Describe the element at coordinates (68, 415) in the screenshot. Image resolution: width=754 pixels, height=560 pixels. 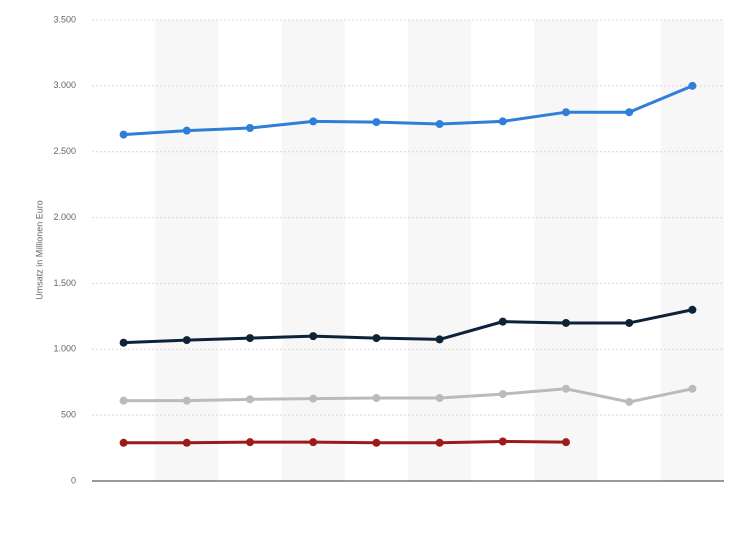
I see `y-tick-label: 500` at that location.